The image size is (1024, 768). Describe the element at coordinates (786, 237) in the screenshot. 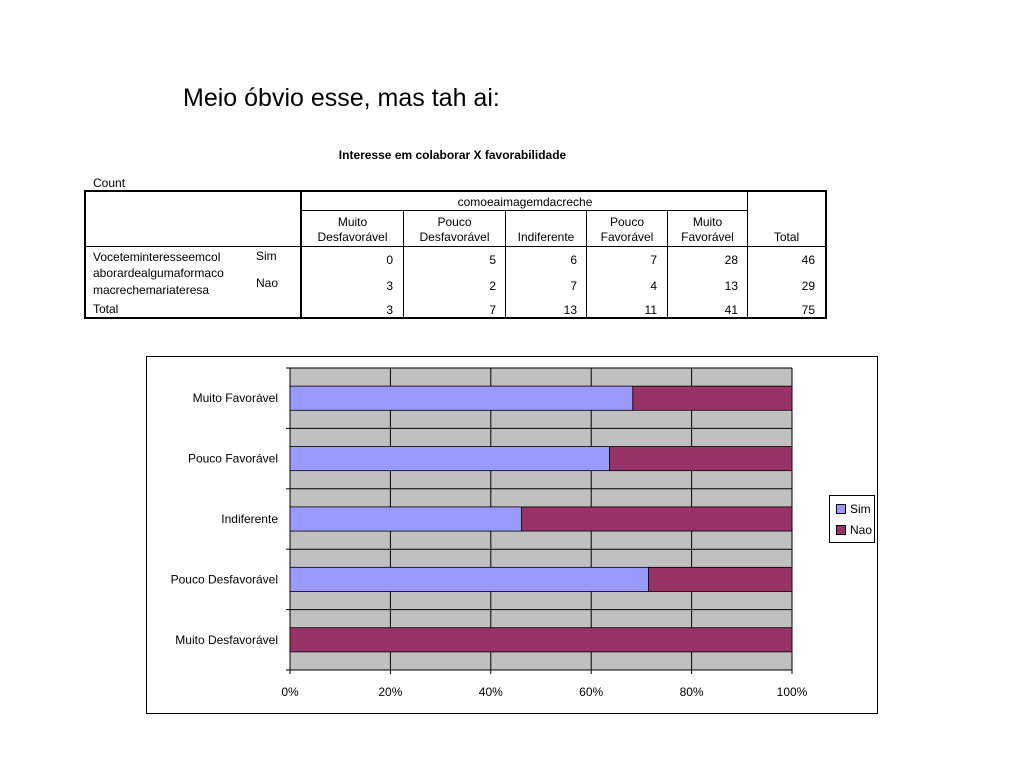

I see `col-header-line: Total` at that location.